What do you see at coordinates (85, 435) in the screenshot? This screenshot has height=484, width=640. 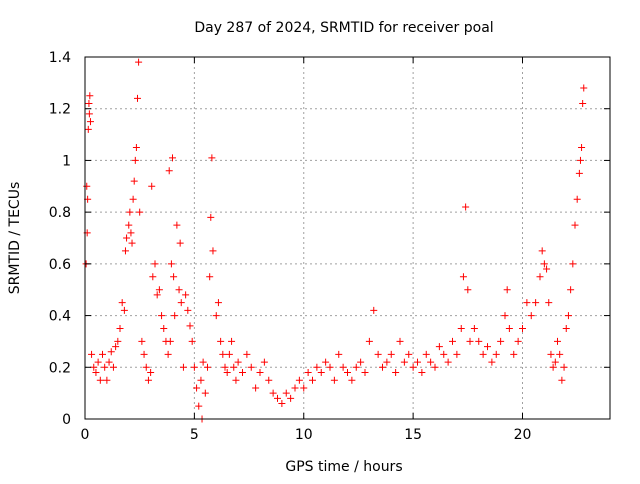 I see `x-tick-label: 0` at bounding box center [85, 435].